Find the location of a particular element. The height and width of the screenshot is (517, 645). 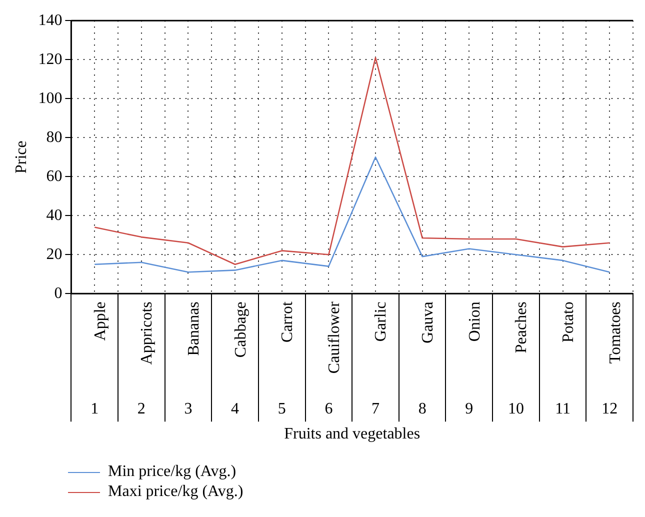

text: Carrot is located at coordinates (287, 321).